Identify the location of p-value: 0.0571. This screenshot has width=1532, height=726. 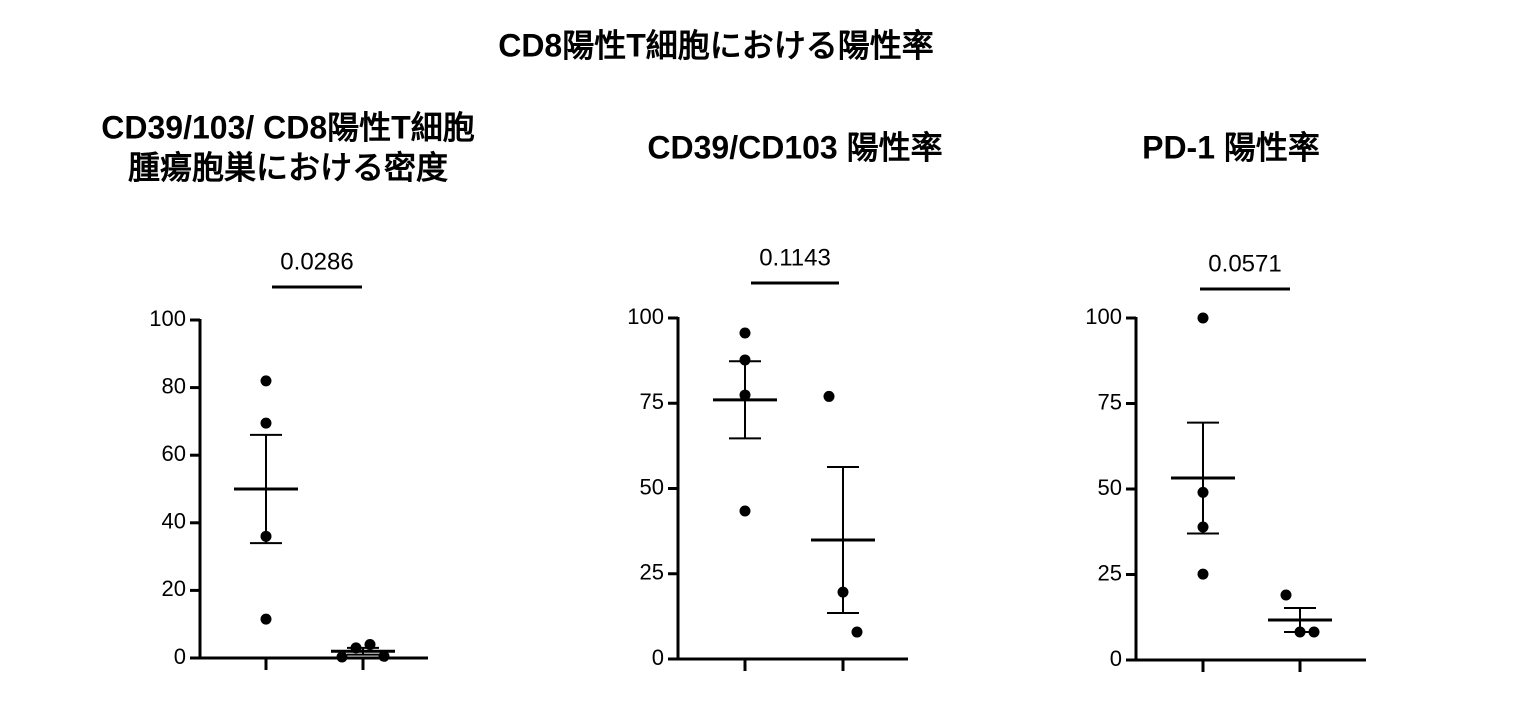
(1244, 263).